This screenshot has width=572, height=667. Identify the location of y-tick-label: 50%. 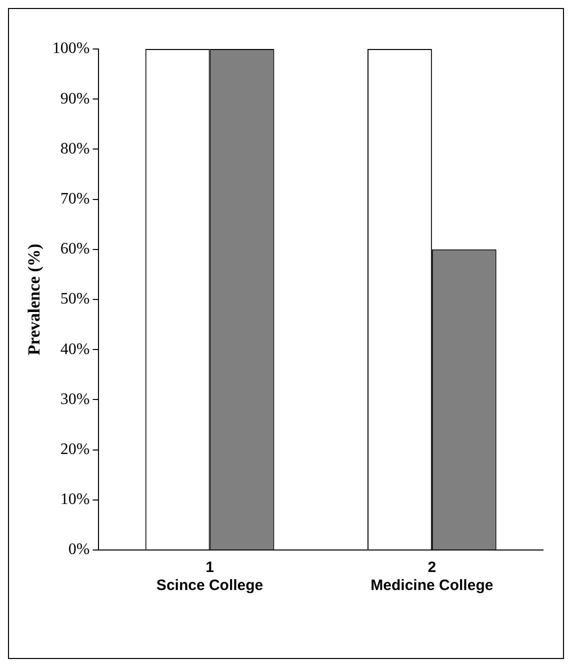
(75, 299).